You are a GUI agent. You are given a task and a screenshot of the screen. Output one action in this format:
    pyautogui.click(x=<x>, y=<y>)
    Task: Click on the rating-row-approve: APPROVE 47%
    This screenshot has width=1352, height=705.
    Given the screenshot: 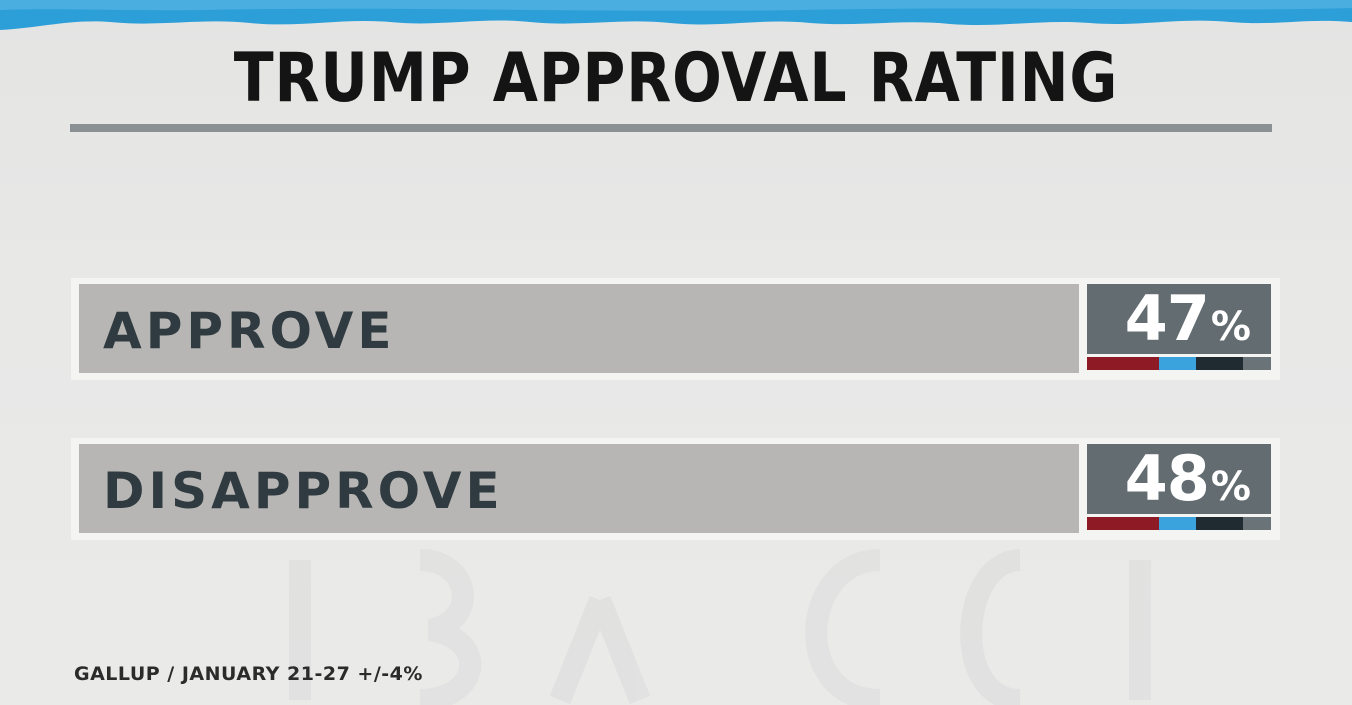 What is the action you would take?
    pyautogui.click(x=675, y=329)
    